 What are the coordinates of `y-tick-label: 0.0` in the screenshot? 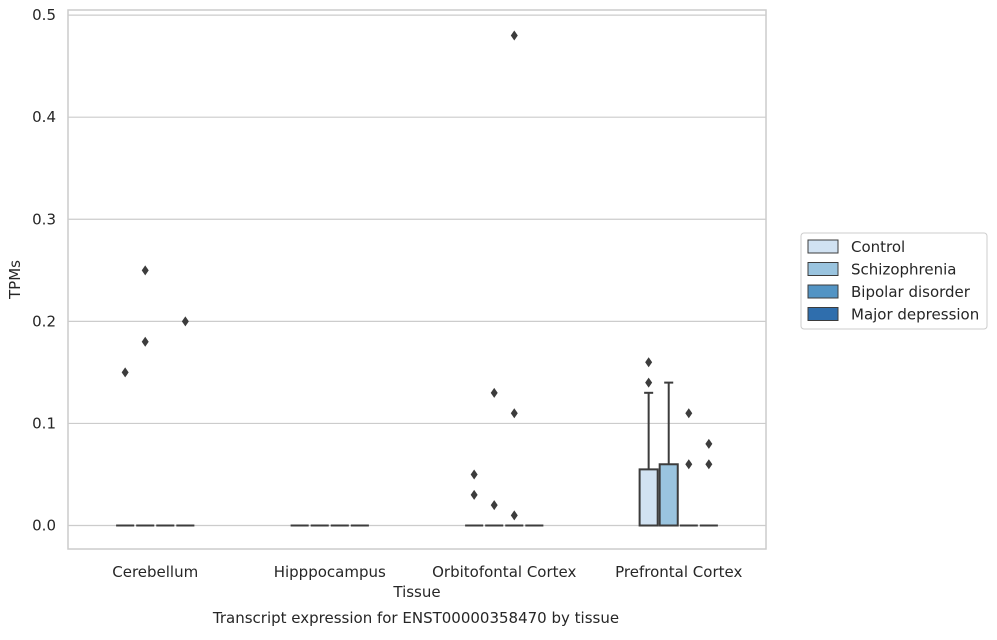 It's located at (44, 526).